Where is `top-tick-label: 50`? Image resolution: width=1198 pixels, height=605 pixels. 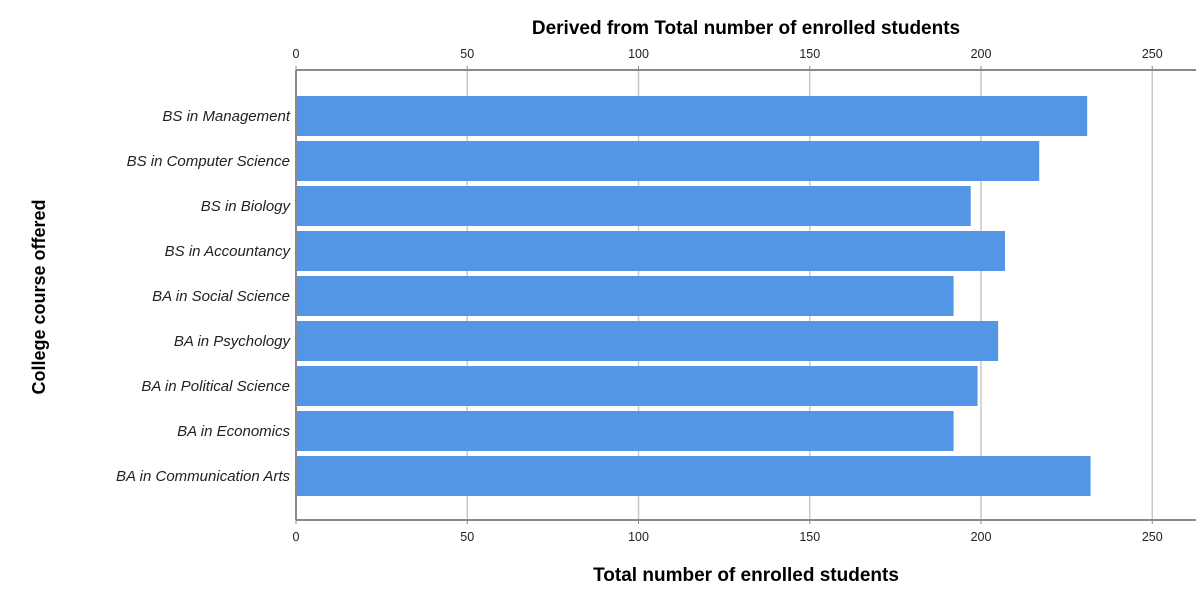 top-tick-label: 50 is located at coordinates (467, 54).